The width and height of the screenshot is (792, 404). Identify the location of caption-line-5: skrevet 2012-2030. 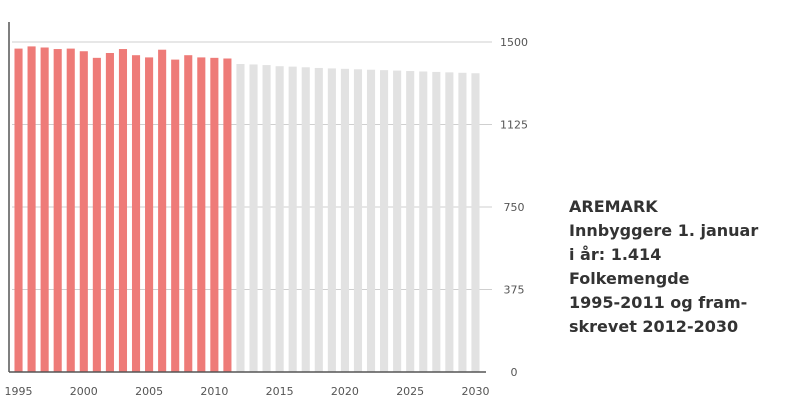
(654, 326).